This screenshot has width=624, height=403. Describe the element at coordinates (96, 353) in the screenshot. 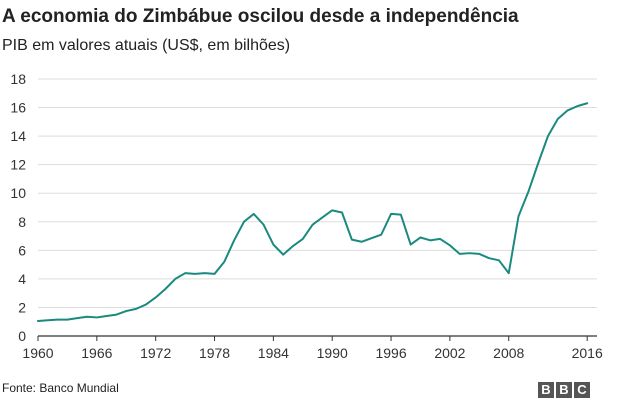

I see `x-tick-label: 1966` at that location.